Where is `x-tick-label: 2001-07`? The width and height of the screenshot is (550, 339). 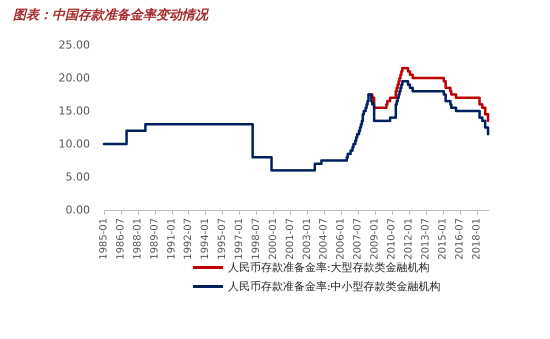
x-tick-label: 2001-07 is located at coordinates (290, 239).